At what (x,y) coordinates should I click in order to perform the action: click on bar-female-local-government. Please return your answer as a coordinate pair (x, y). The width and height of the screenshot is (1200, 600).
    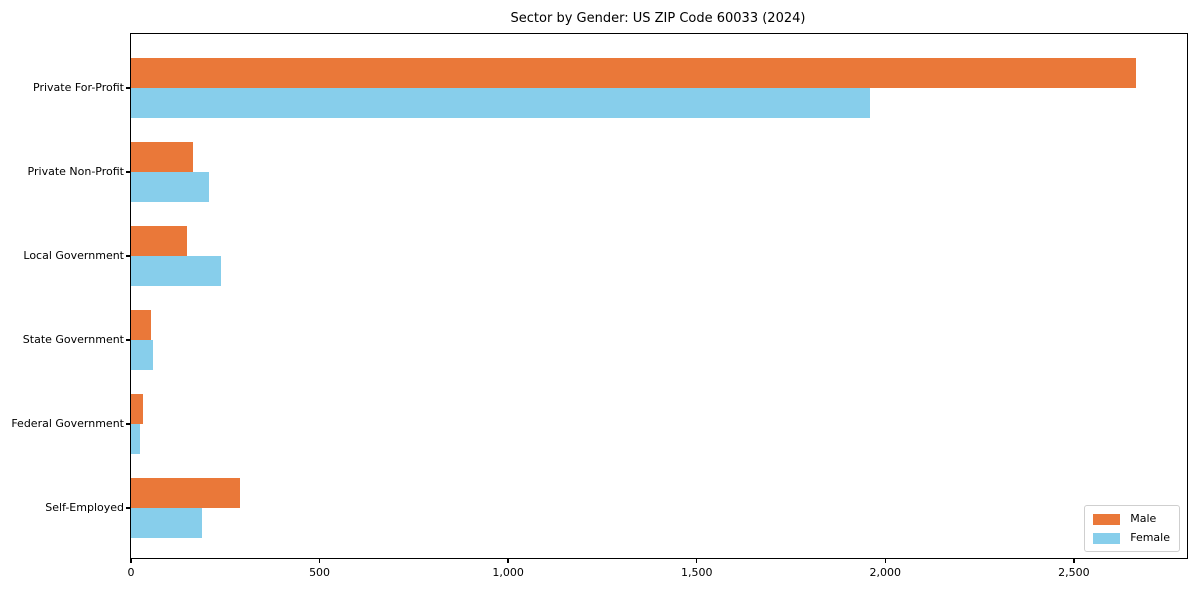
    Looking at the image, I should click on (176, 271).